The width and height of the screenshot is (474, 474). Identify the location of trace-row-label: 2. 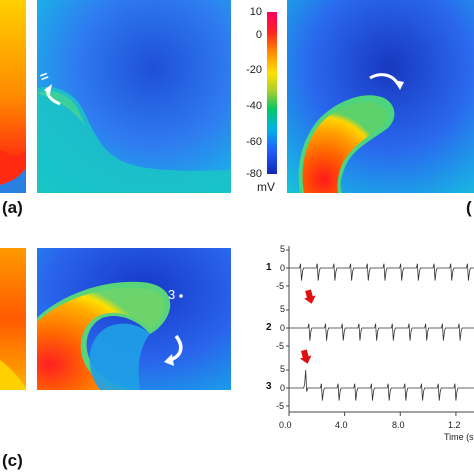
(269, 327).